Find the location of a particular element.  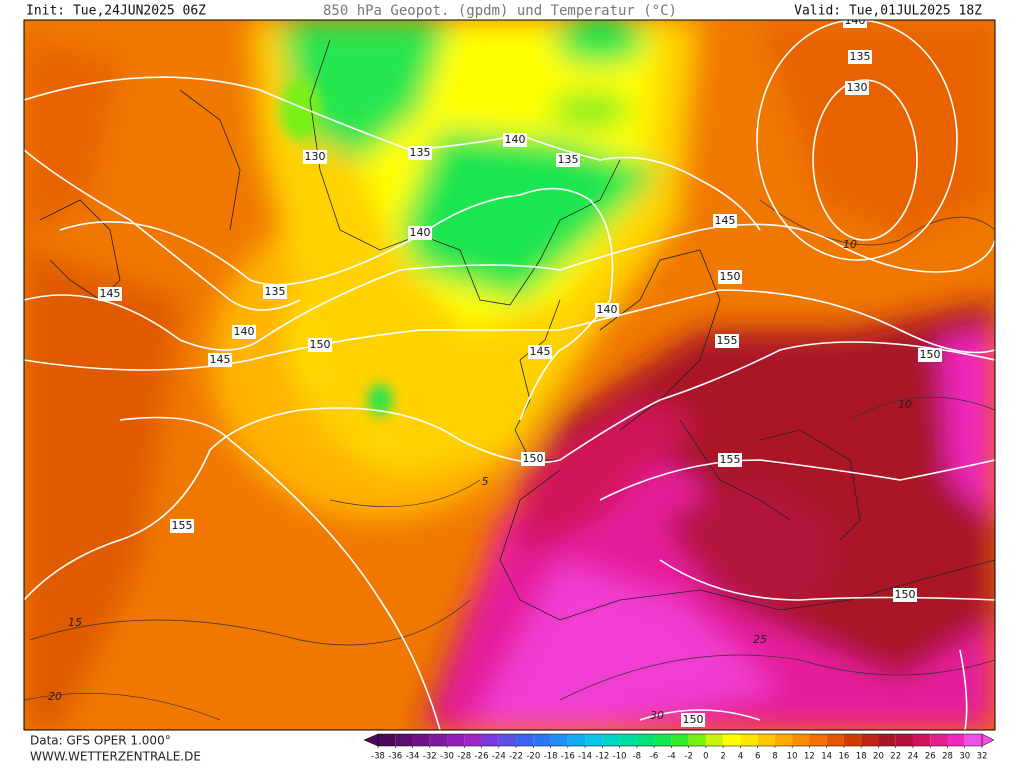

colorbar-tick-label: 28 is located at coordinates (947, 757).